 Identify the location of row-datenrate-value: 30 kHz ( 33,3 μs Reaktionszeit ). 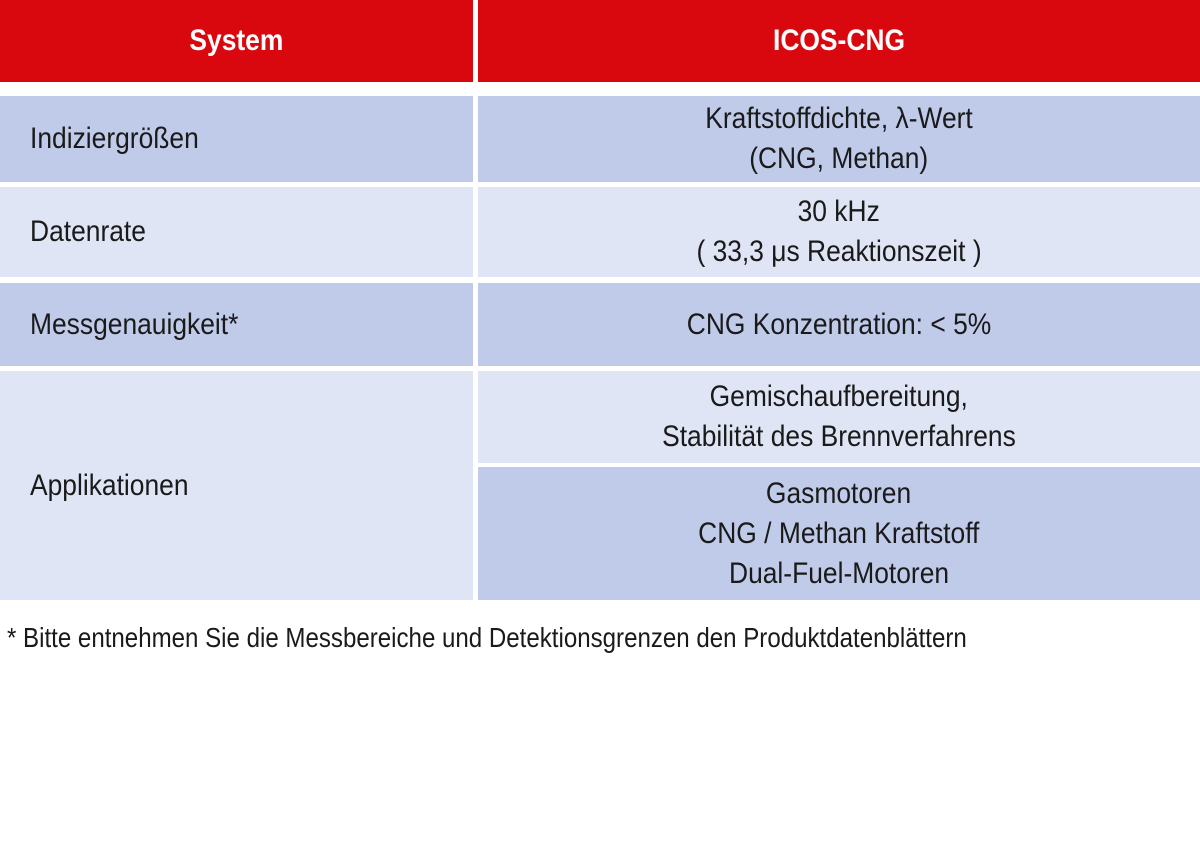
(839, 232).